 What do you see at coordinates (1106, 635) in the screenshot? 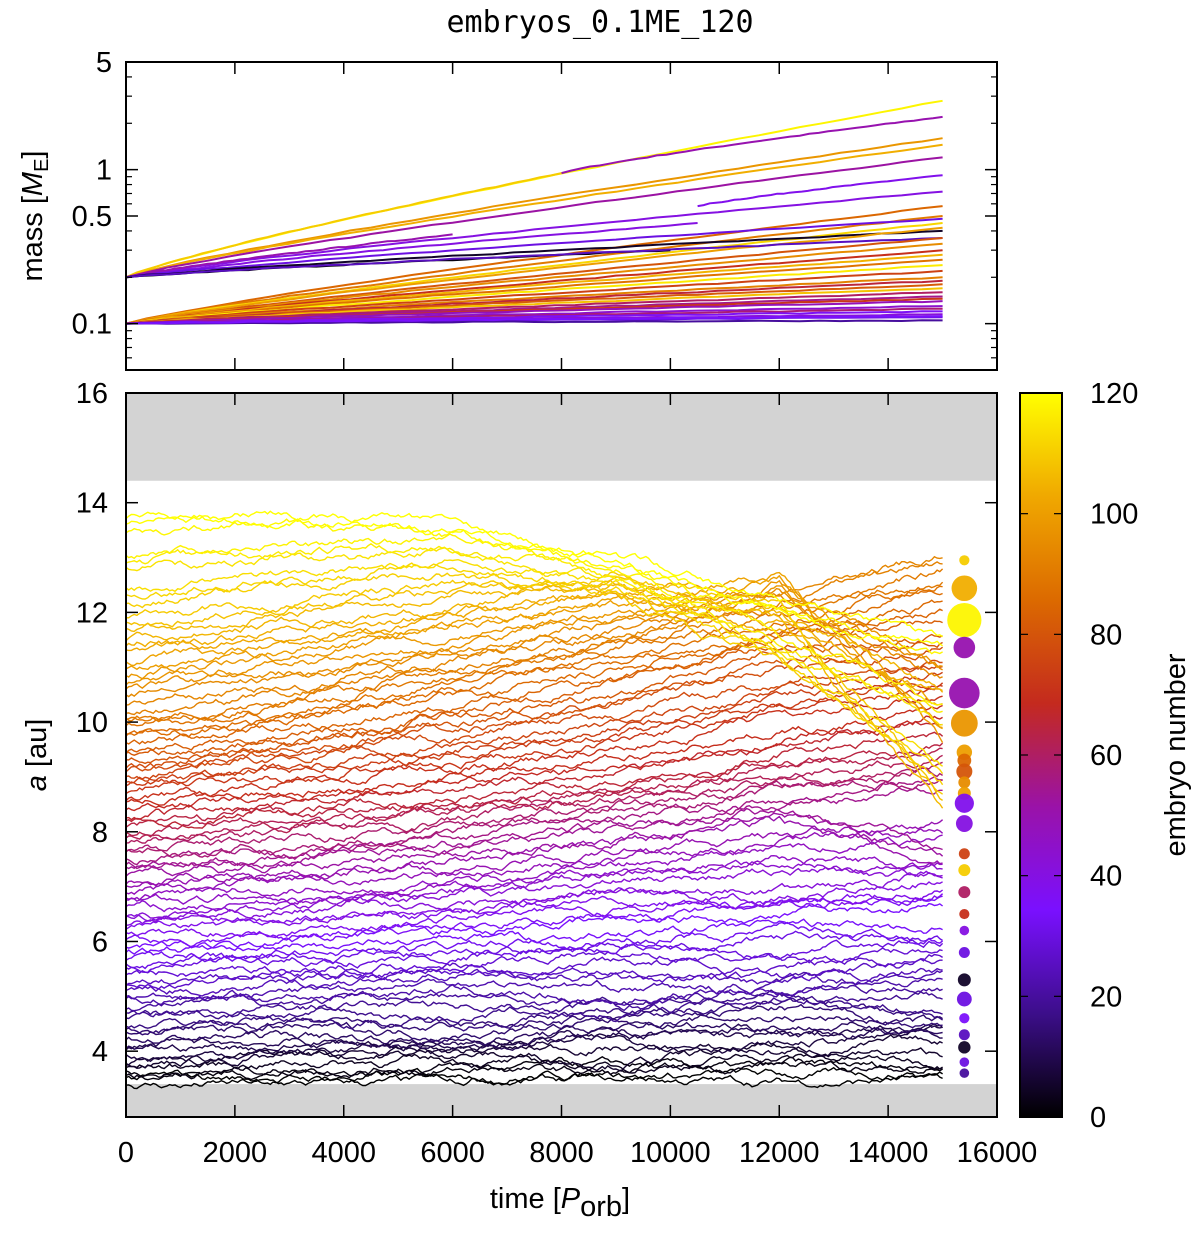
I see `colorbar-tick-label: 80` at bounding box center [1106, 635].